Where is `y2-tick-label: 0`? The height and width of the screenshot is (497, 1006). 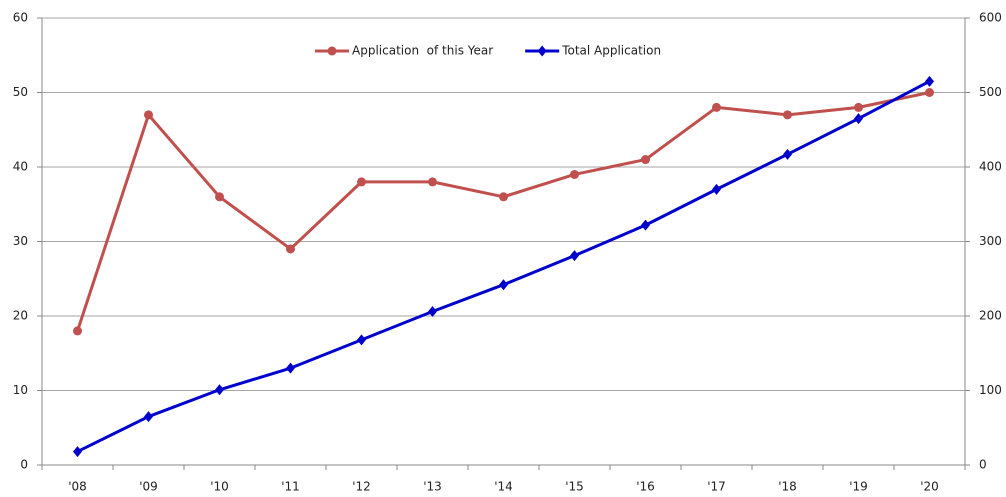 y2-tick-label: 0 is located at coordinates (983, 465).